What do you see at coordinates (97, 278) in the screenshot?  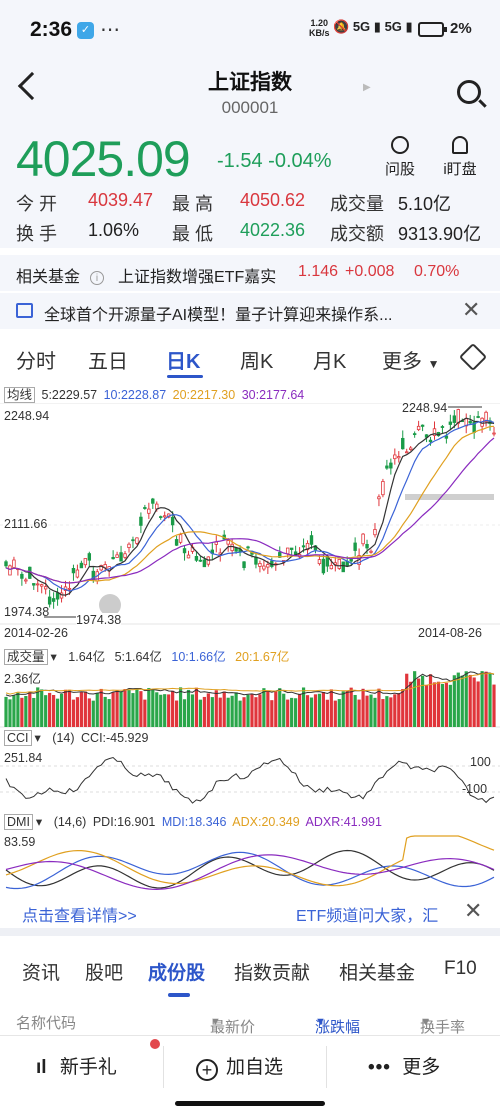 I see `info-icon: i` at bounding box center [97, 278].